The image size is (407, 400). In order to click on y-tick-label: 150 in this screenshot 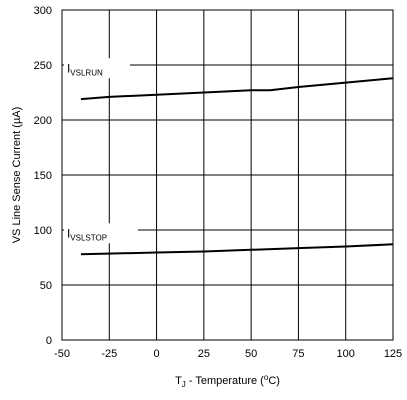, I will do `click(43, 176)`.